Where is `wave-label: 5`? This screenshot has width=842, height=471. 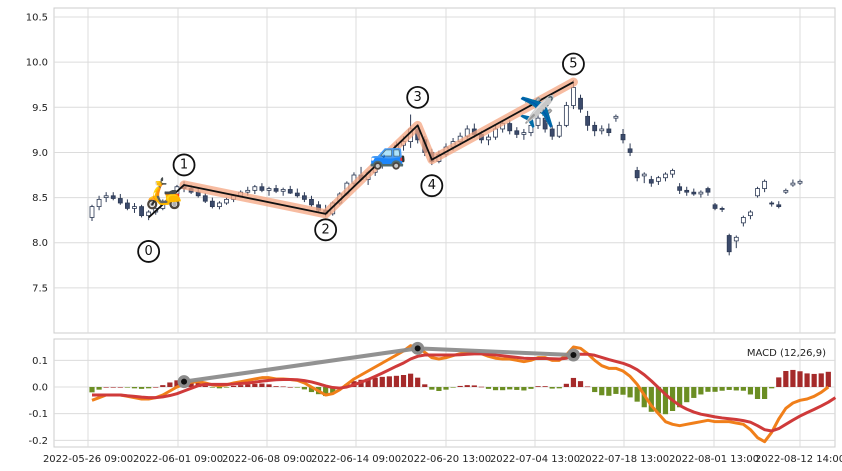
wave-label: 5 is located at coordinates (573, 64).